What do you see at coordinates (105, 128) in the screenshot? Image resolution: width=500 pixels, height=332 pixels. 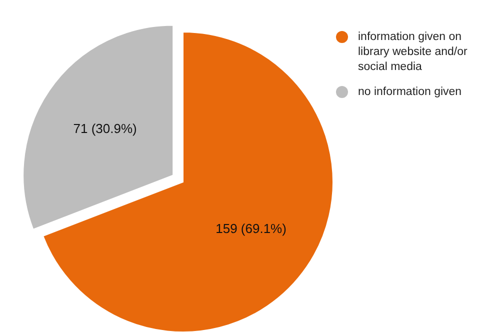 I see `data-label: 71 (30.9%)` at bounding box center [105, 128].